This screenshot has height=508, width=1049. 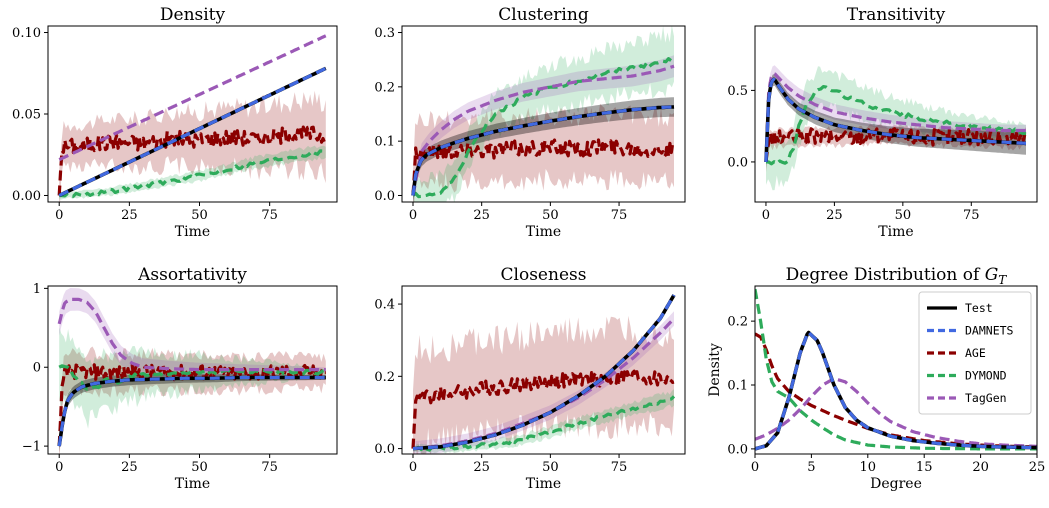 I want to click on y-tick-label: 0.4, so click(x=384, y=305).